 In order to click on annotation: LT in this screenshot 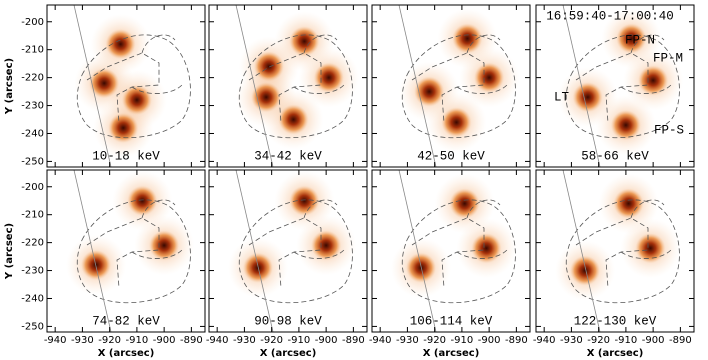, I will do `click(562, 97)`.